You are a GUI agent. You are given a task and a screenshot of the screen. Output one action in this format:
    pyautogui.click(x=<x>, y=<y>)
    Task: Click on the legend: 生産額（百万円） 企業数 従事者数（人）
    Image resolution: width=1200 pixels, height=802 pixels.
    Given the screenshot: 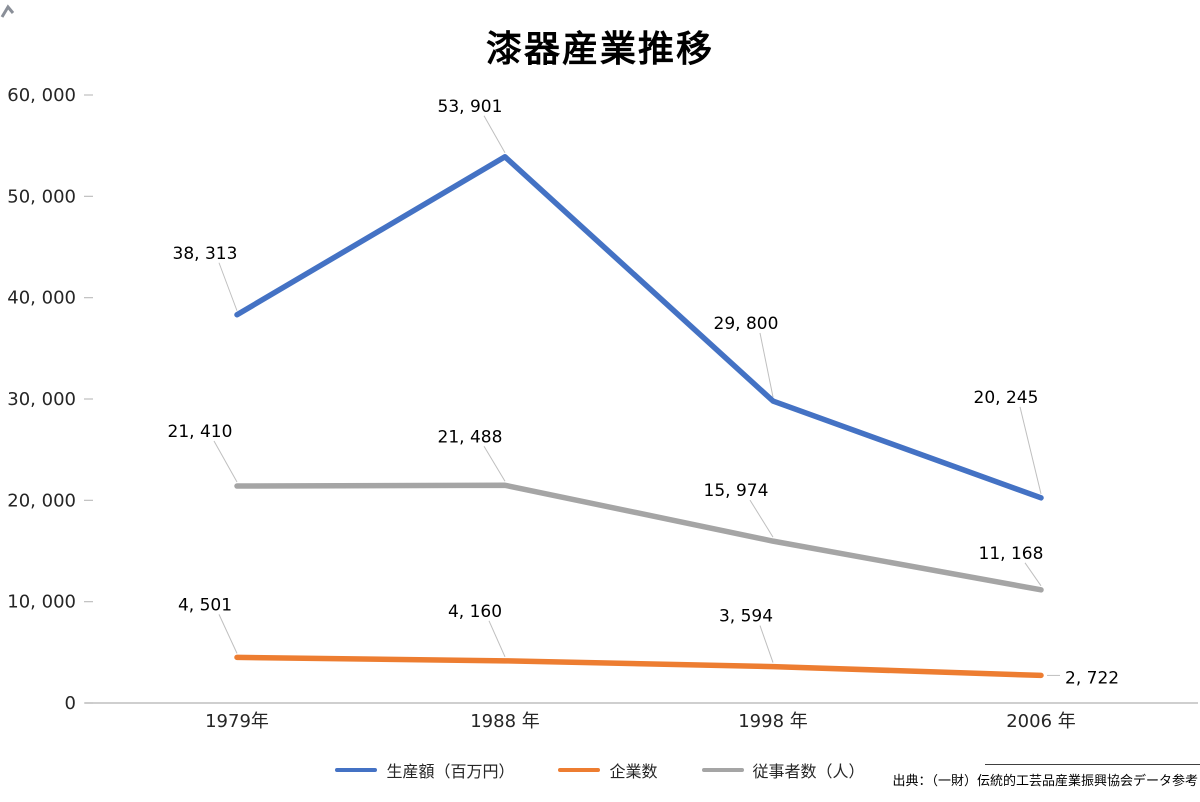 What is the action you would take?
    pyautogui.click(x=600, y=770)
    